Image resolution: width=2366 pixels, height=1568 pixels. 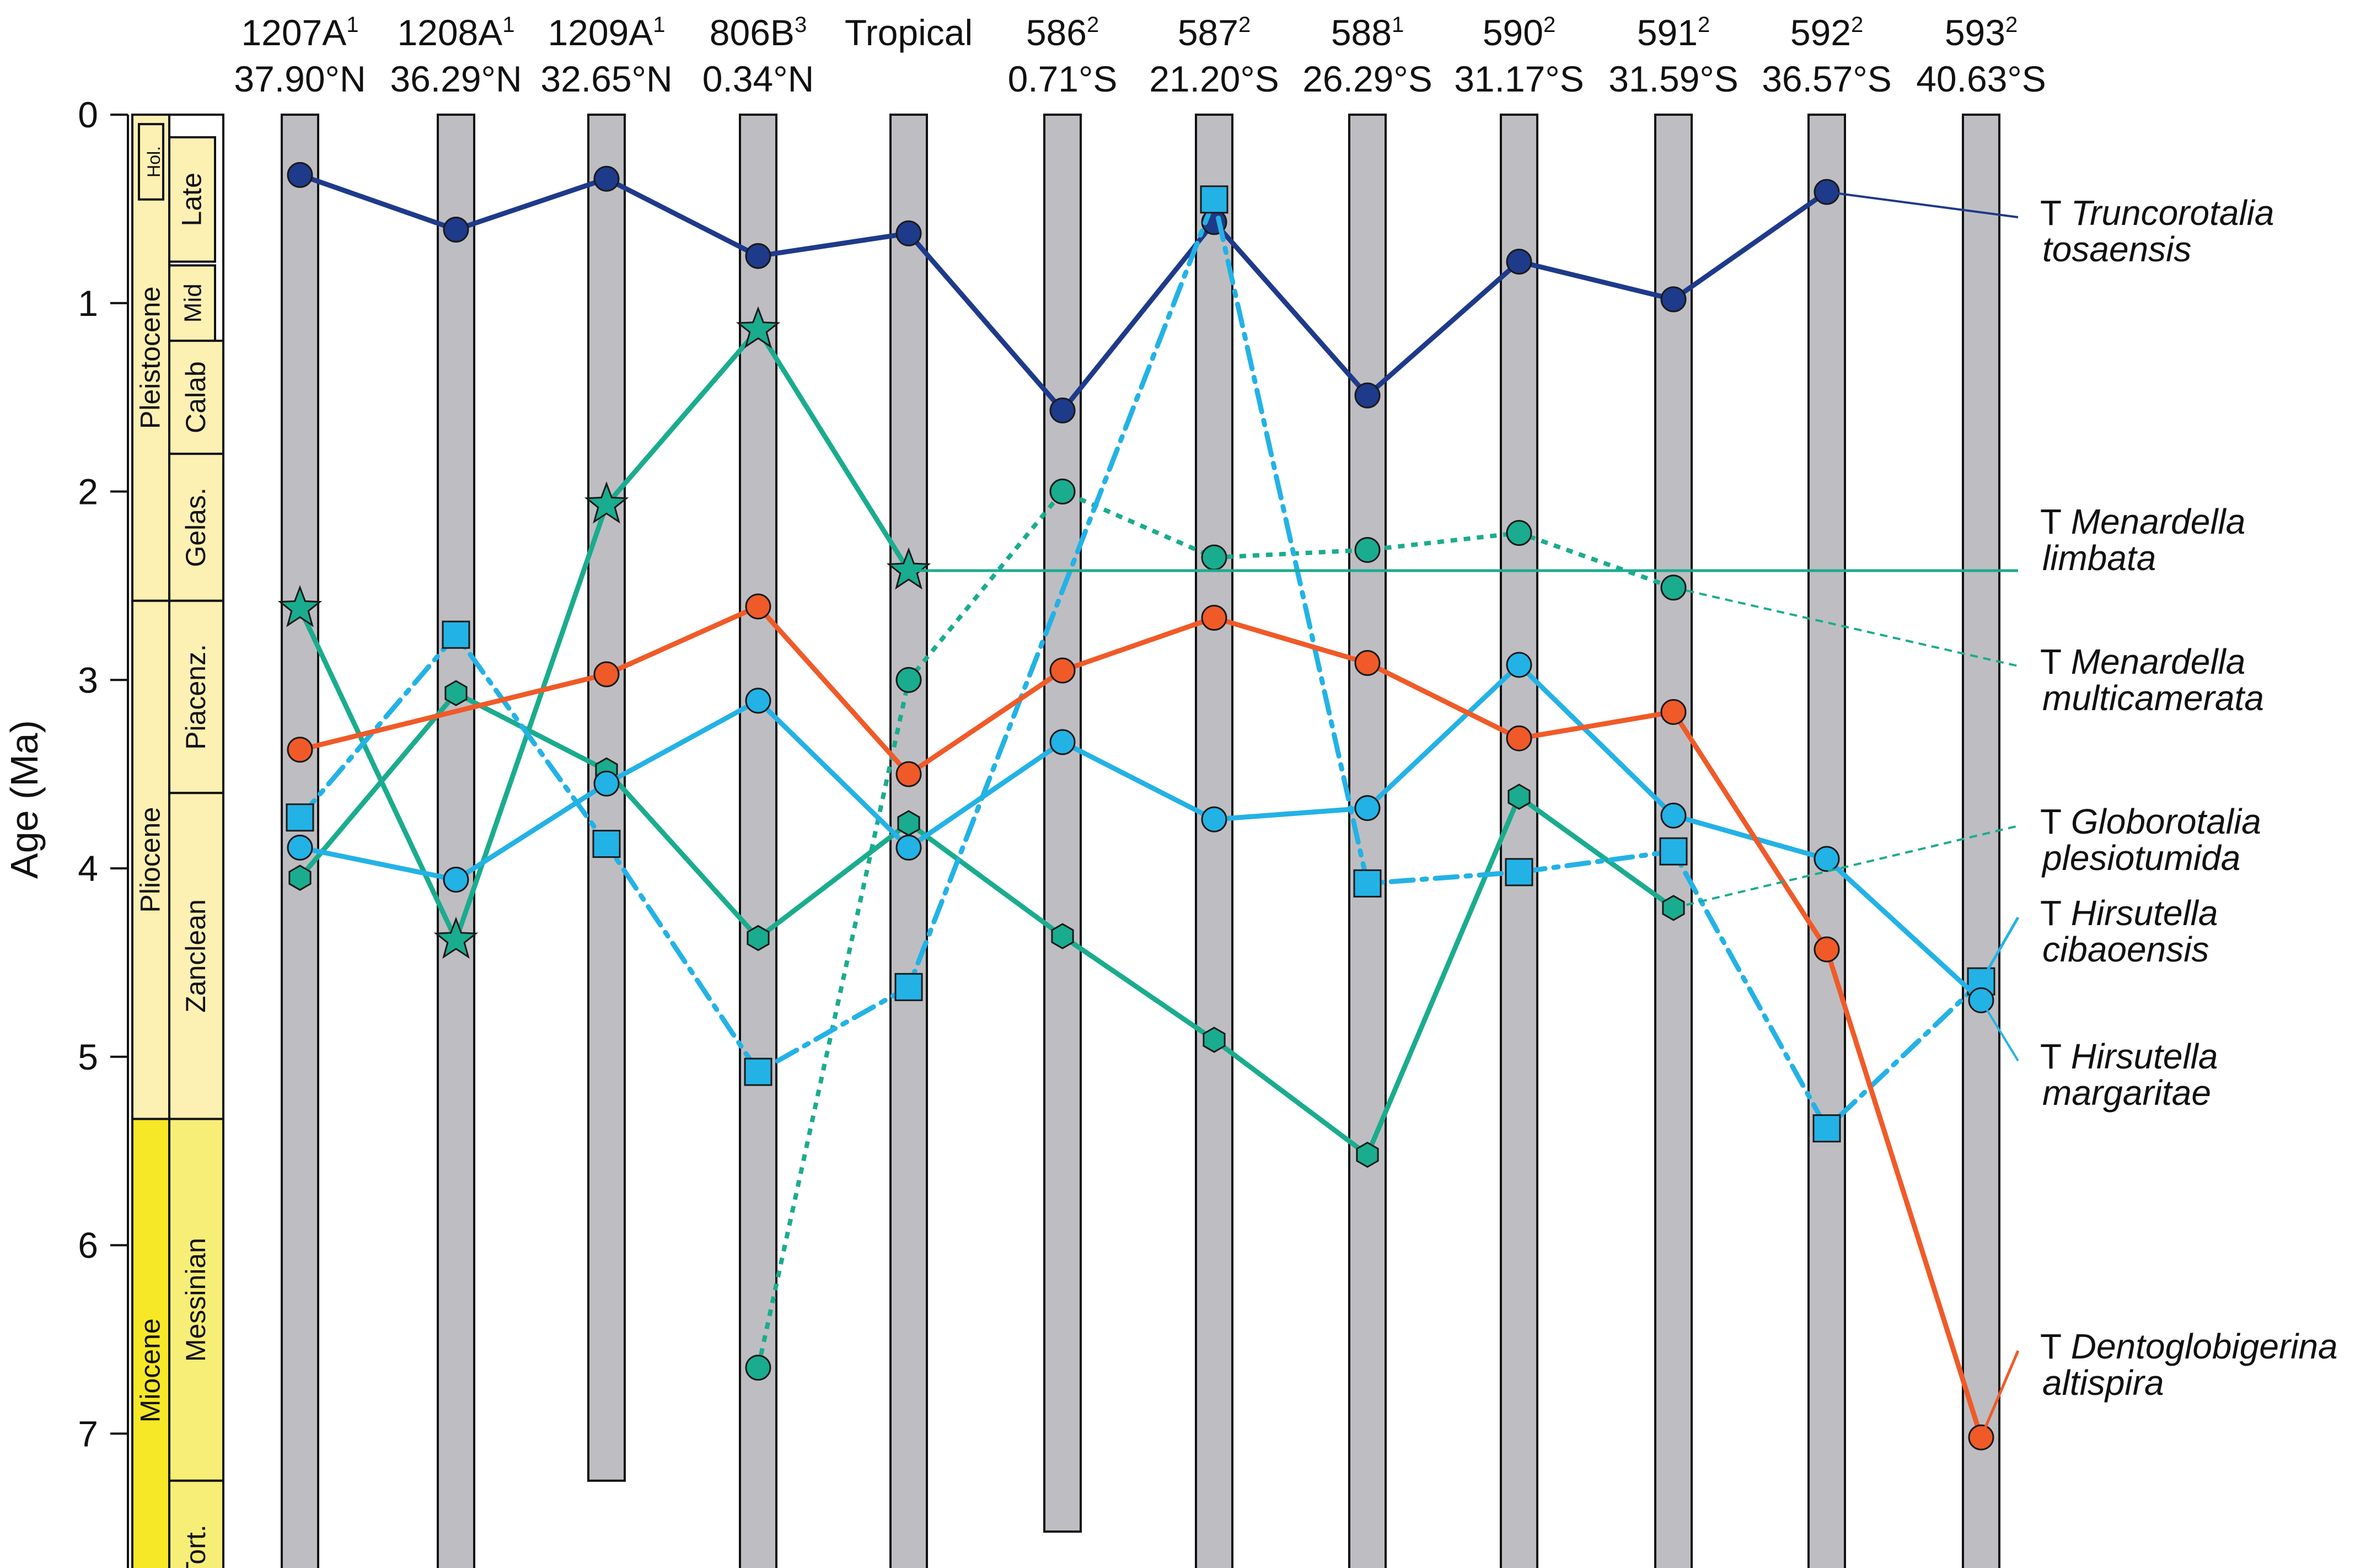 I want to click on point-limbata, so click(x=456, y=937).